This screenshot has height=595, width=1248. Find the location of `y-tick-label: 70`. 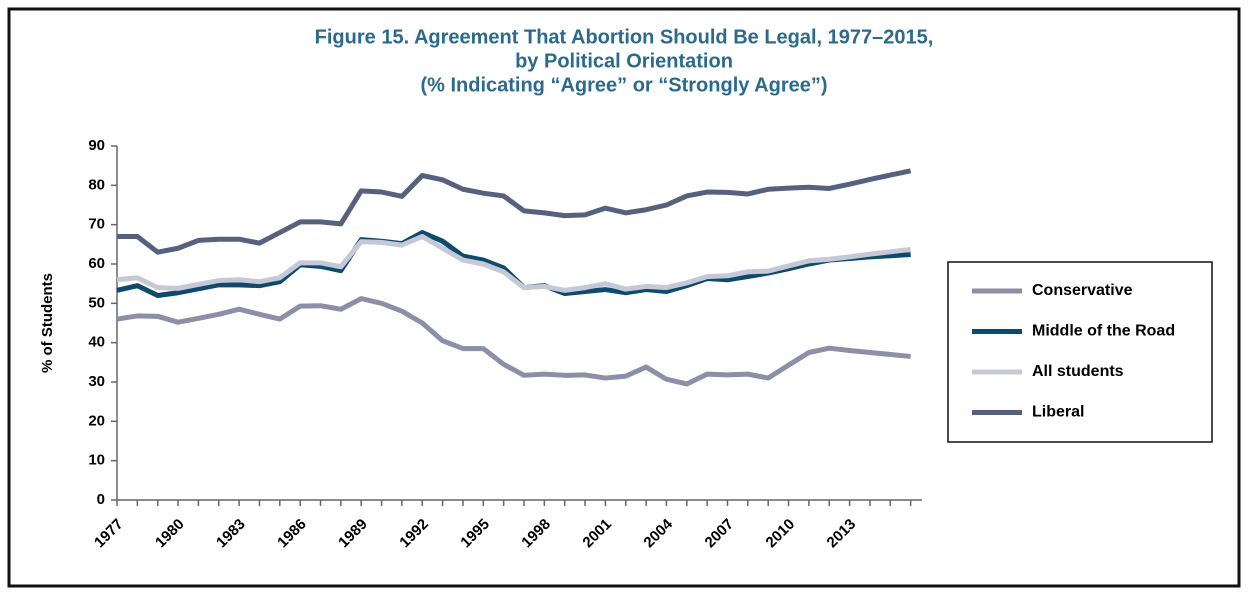

y-tick-label: 70 is located at coordinates (96, 224).